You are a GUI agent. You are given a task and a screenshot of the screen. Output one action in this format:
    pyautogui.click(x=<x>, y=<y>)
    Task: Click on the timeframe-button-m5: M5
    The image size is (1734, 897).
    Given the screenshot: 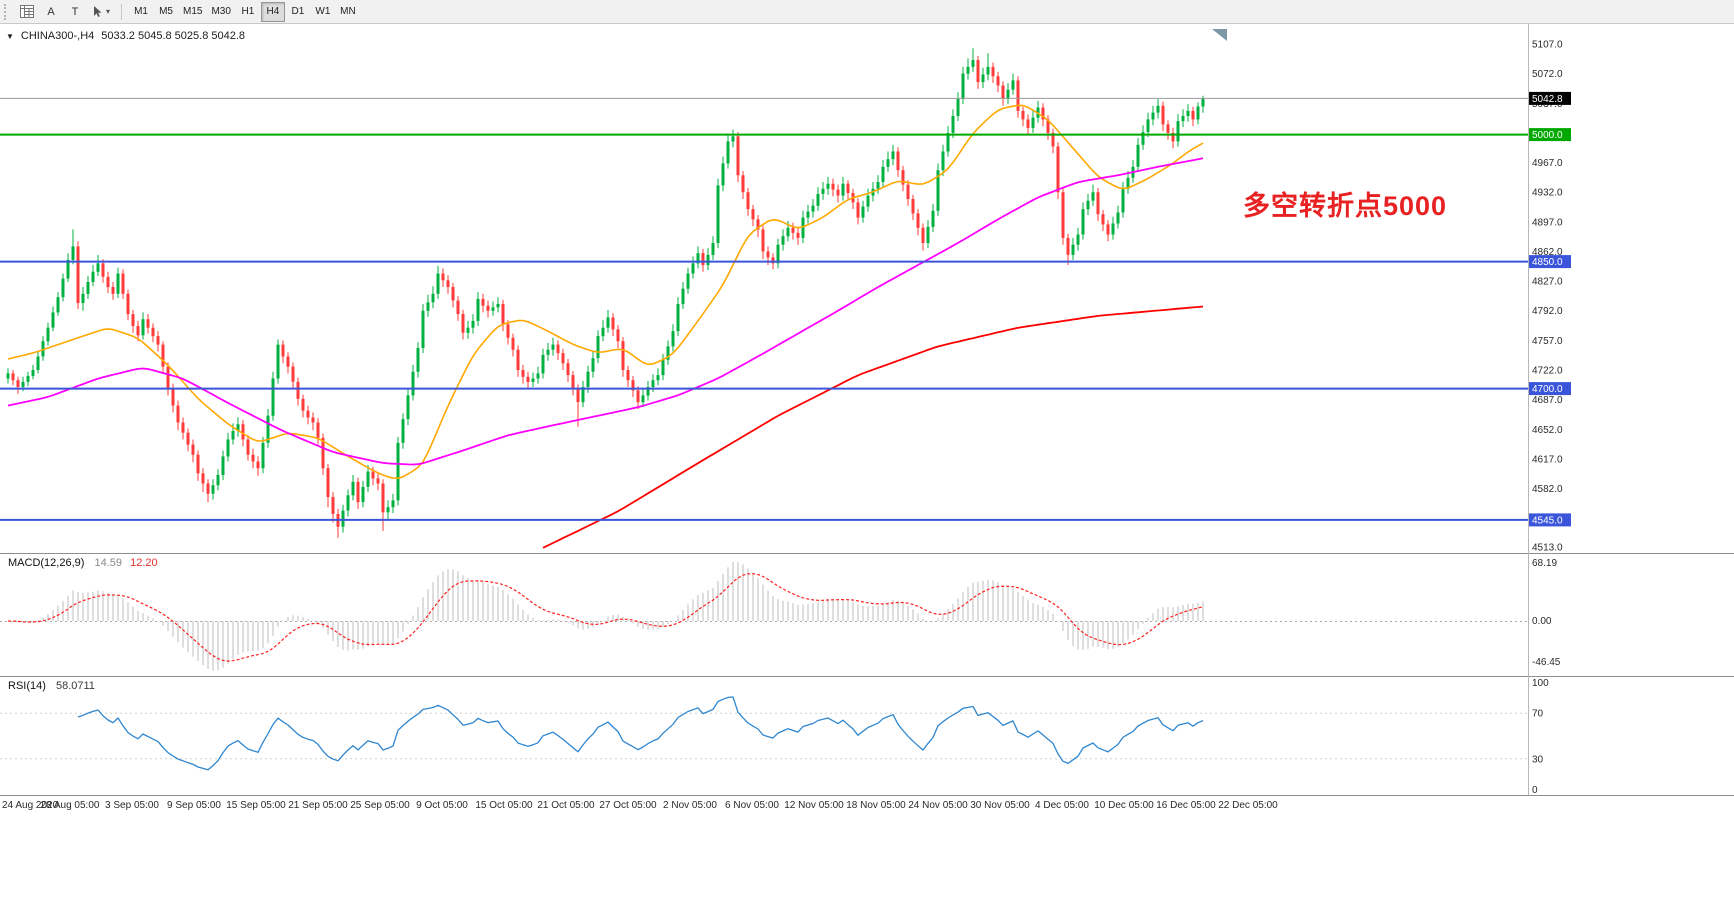 What is the action you would take?
    pyautogui.click(x=166, y=12)
    